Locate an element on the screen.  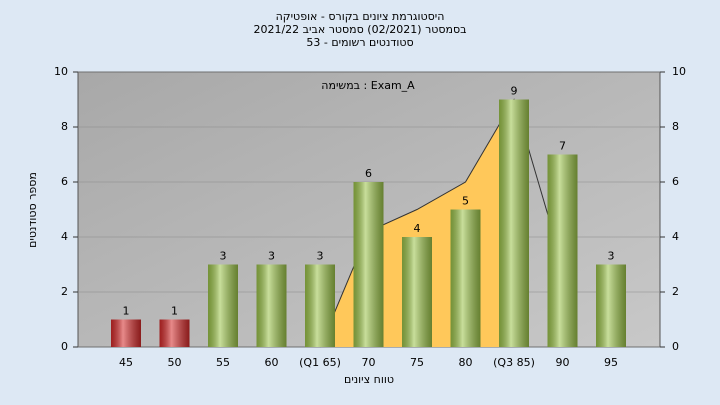
data-label: 9 is located at coordinates (514, 91).